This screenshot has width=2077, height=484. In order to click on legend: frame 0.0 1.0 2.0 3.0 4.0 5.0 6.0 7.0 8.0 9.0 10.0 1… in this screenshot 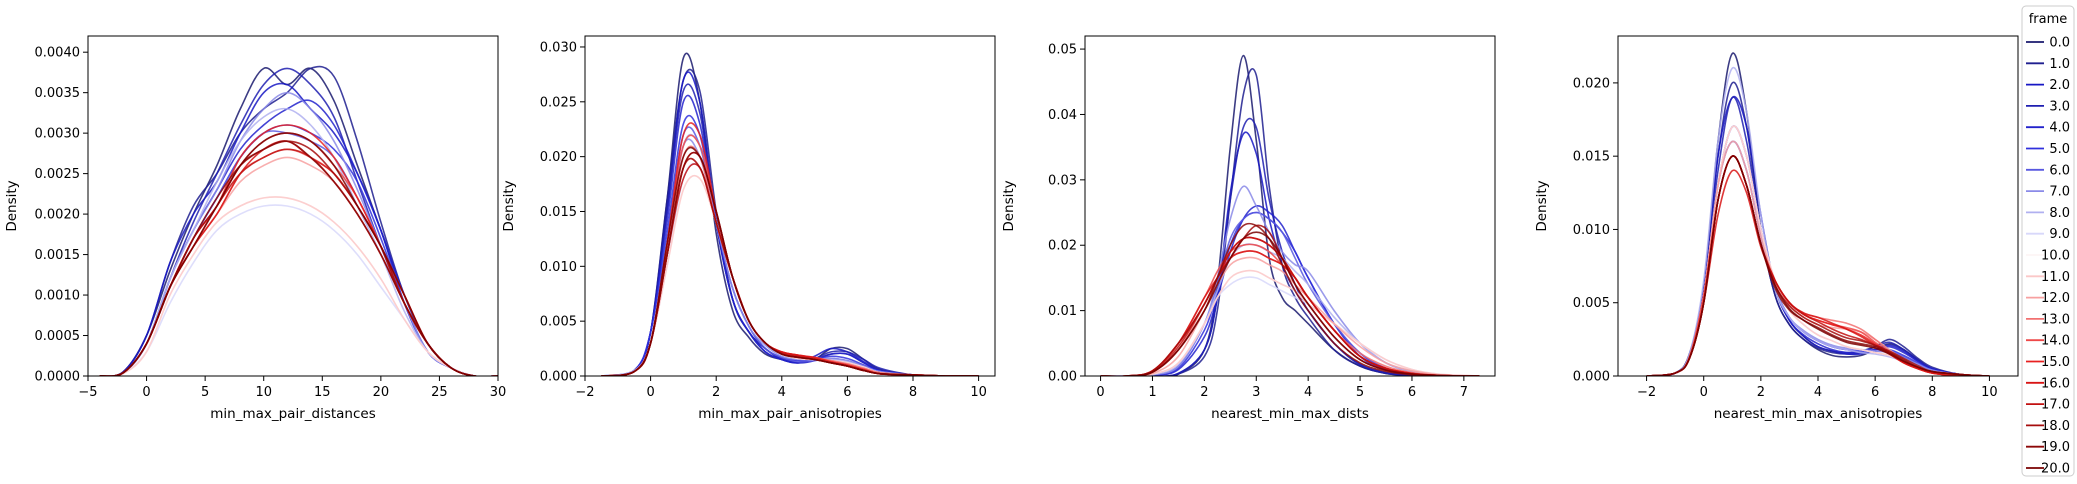, I will do `click(2048, 241)`.